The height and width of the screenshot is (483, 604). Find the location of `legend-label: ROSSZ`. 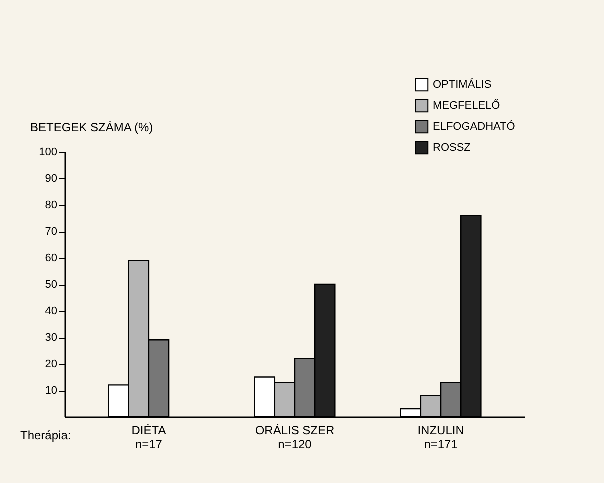

legend-label: ROSSZ is located at coordinates (452, 148).